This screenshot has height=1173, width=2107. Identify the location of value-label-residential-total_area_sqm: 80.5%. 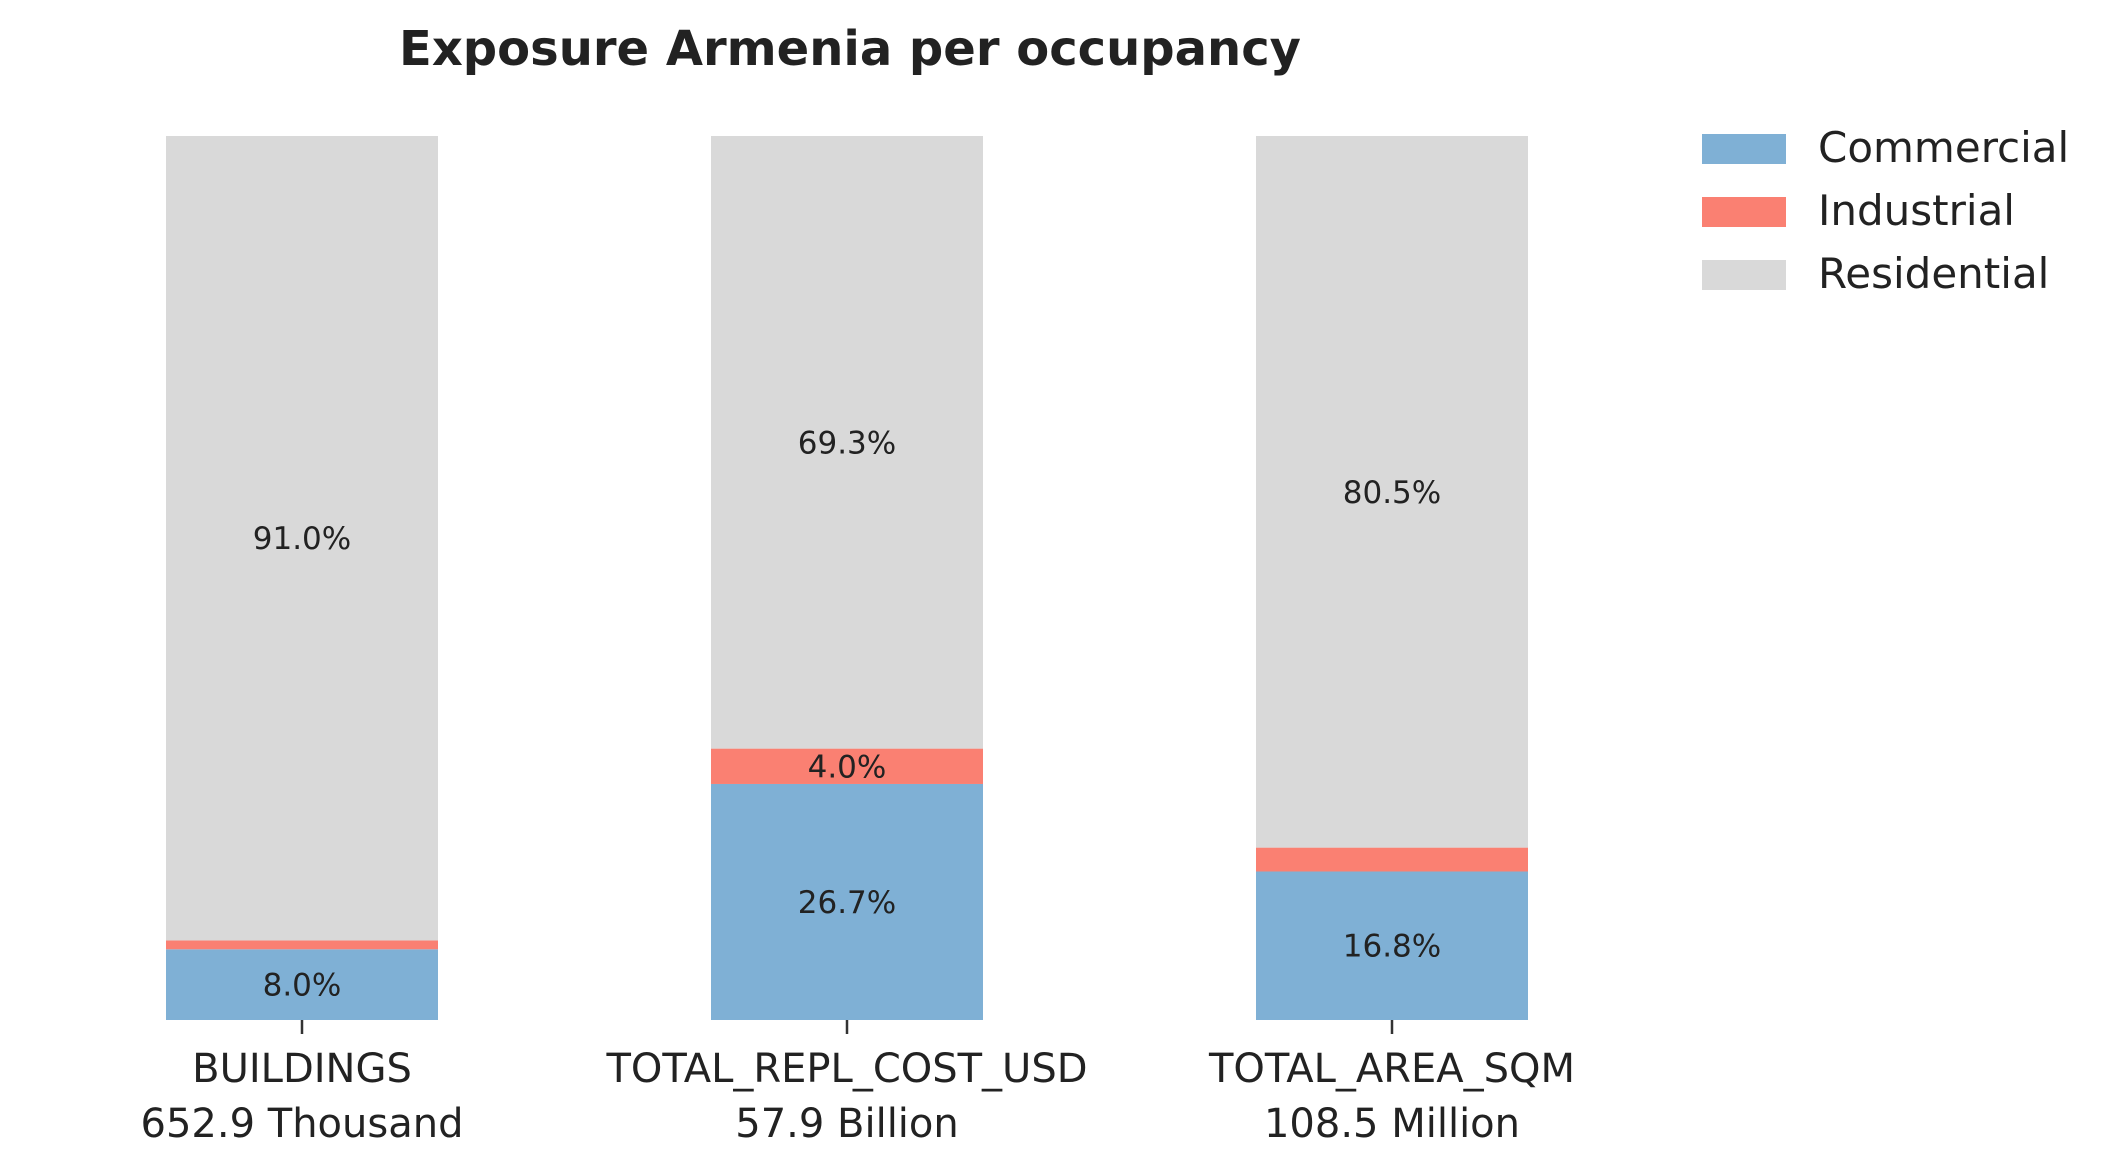
(1392, 493).